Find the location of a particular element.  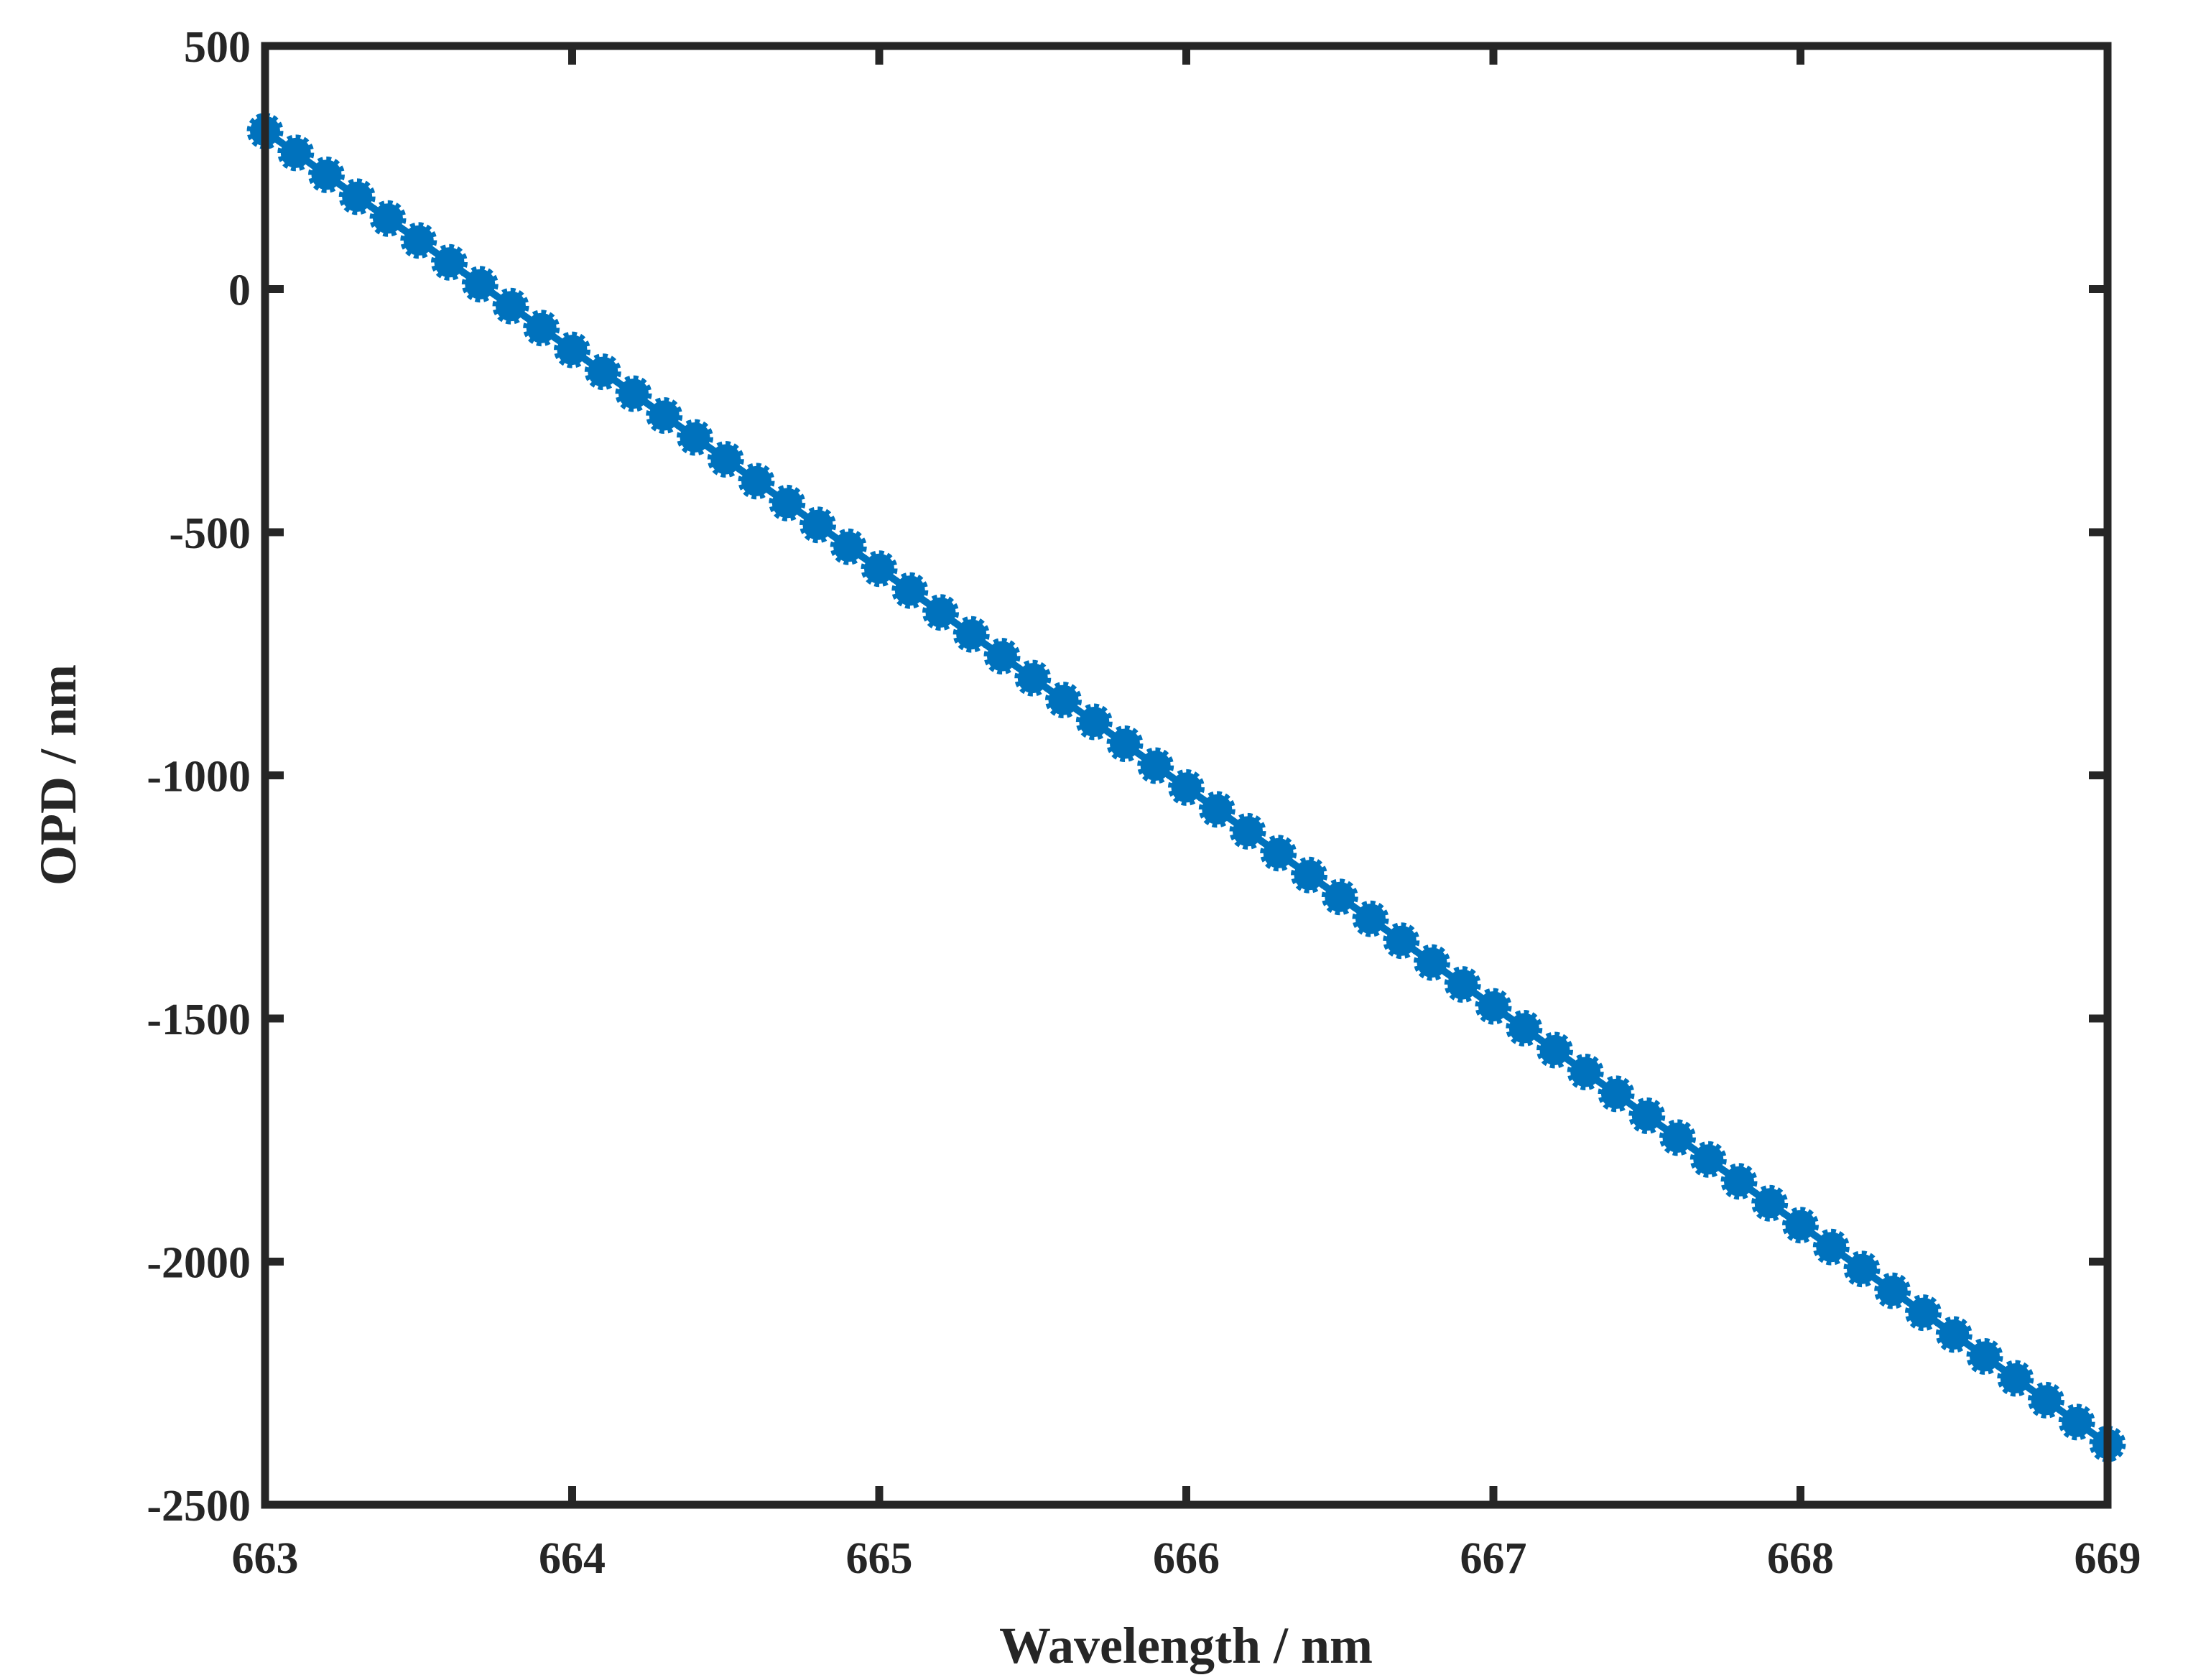

y-tick-label: -500 is located at coordinates (210, 533).